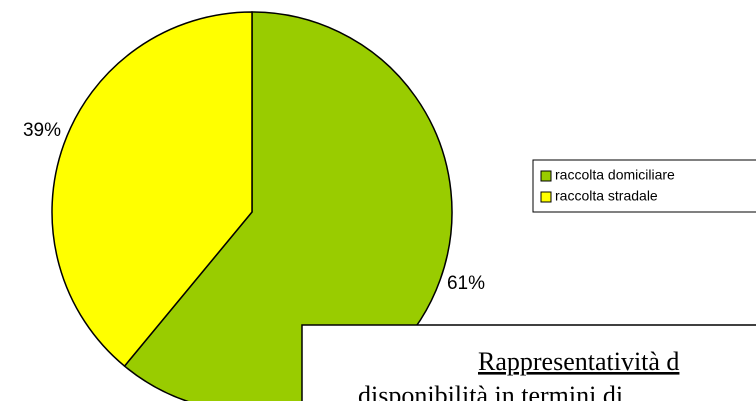 The image size is (756, 401). What do you see at coordinates (607, 185) in the screenshot?
I see `legend: raccolta domiciliare raccolta stradale` at bounding box center [607, 185].